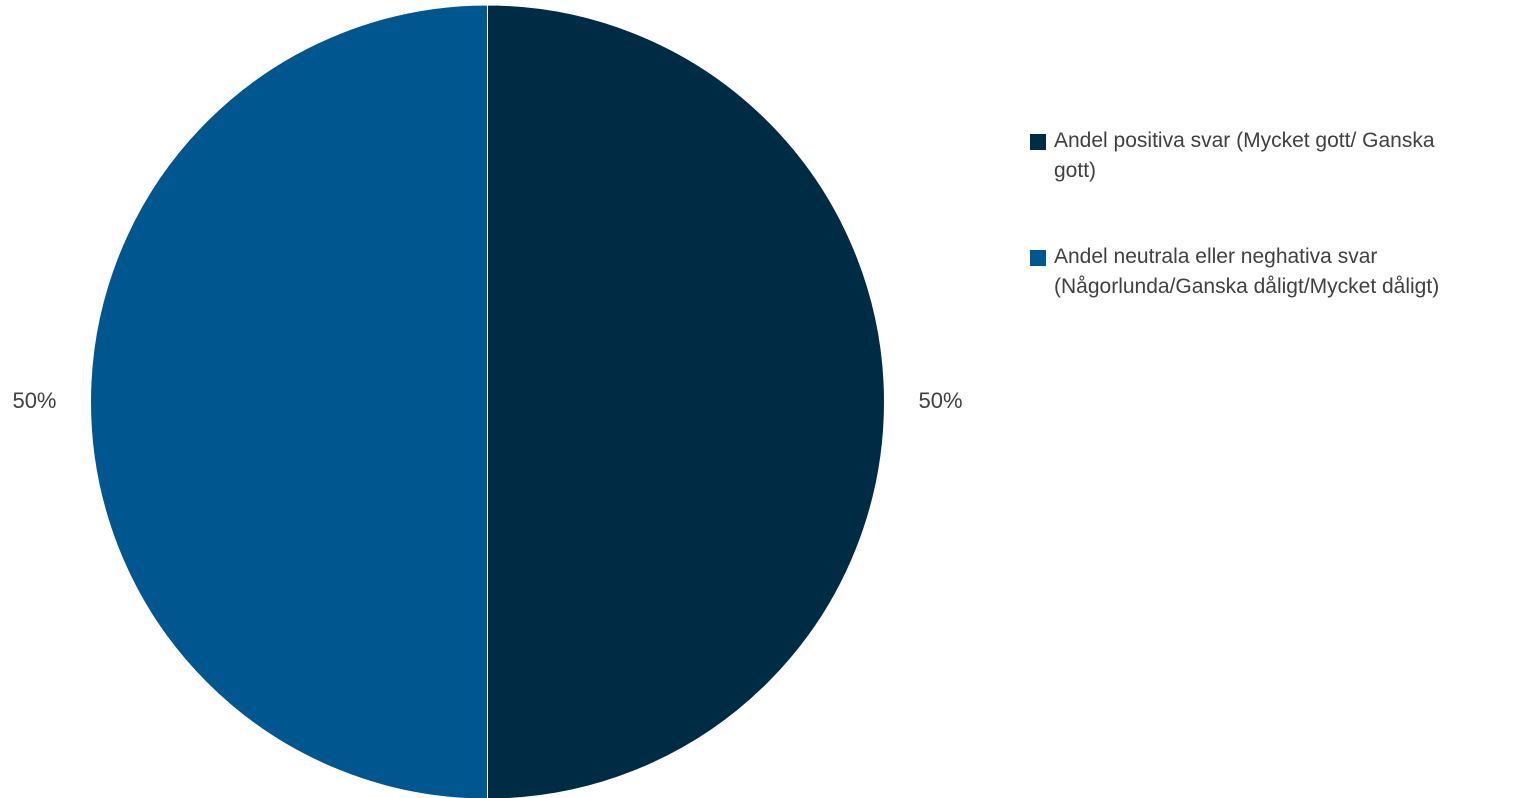 This screenshot has width=1537, height=798. What do you see at coordinates (1216, 256) in the screenshot?
I see `legend-label-neutral-negative-line1: Andel neutrala eller neghativa svar` at bounding box center [1216, 256].